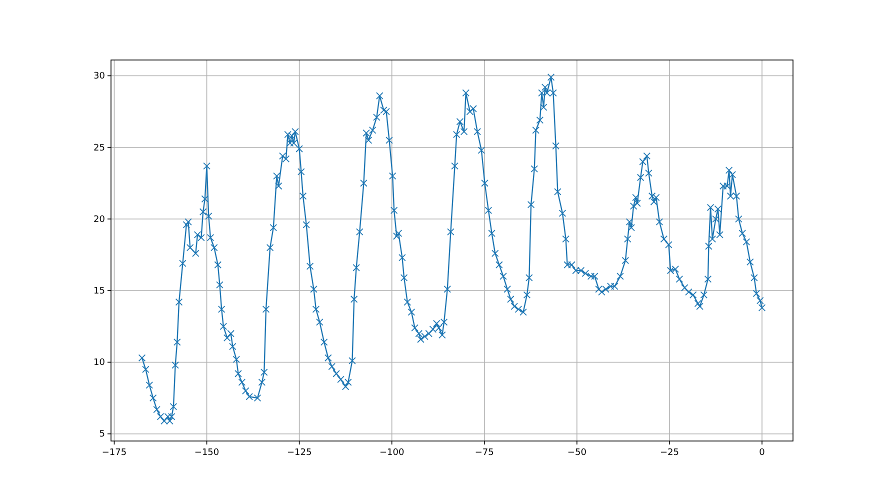 The width and height of the screenshot is (880, 495). Describe the element at coordinates (762, 453) in the screenshot. I see `x-tick-label: 0` at that location.